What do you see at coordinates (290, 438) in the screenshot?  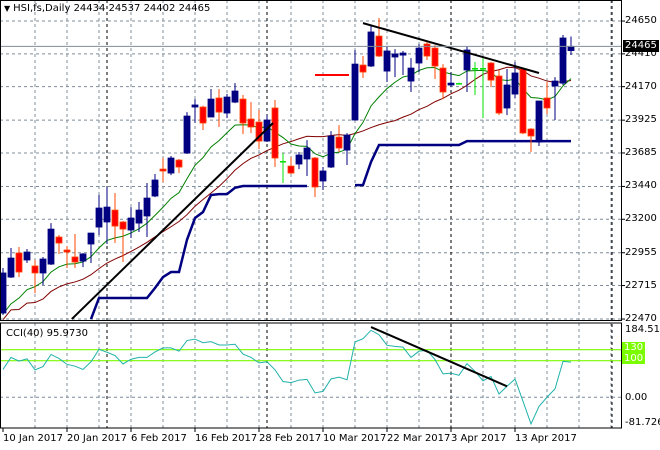 I see `time-tick-label: 28 Feb 2017` at bounding box center [290, 438].